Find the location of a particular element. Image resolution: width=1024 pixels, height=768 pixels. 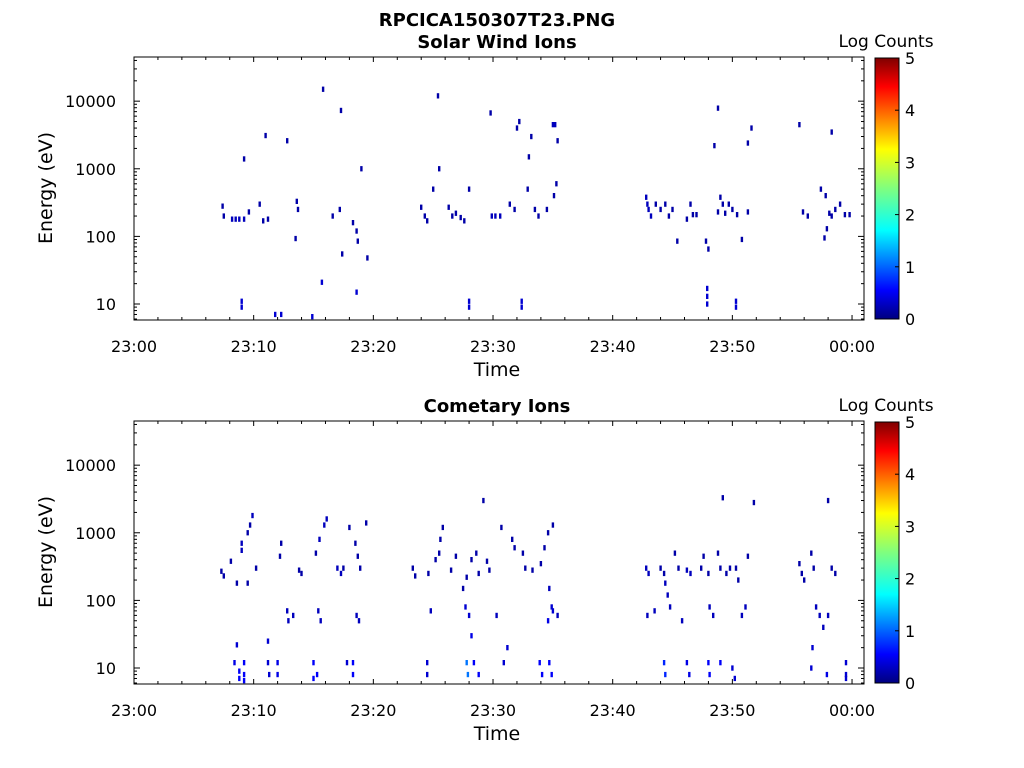

colorbar-tick-label: 0 is located at coordinates (910, 683).